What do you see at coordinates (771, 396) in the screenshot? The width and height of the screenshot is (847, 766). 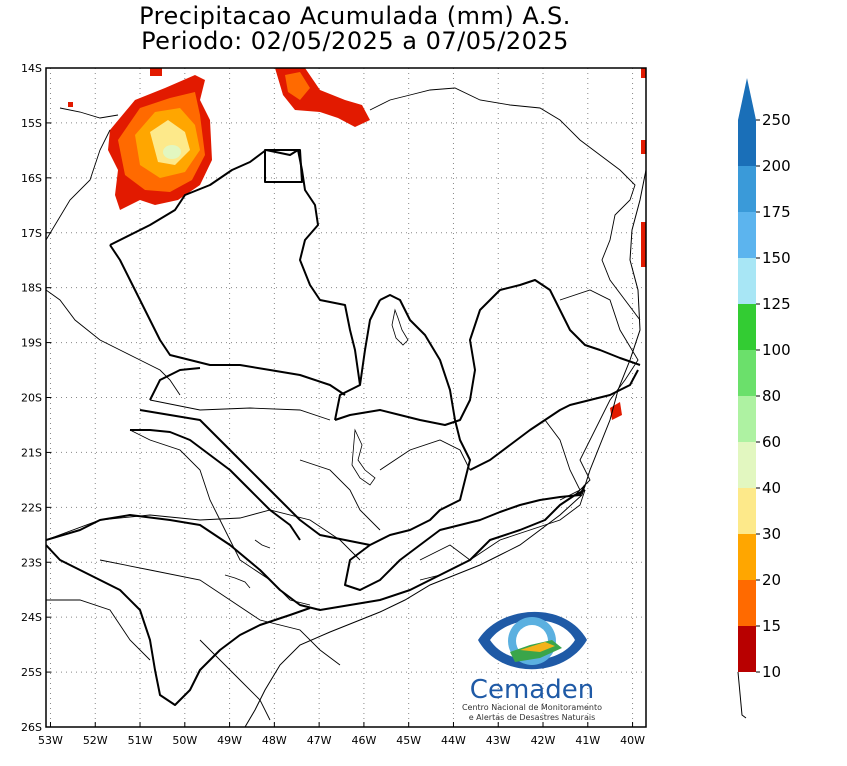 I see `colorbar-label: 80` at bounding box center [771, 396].